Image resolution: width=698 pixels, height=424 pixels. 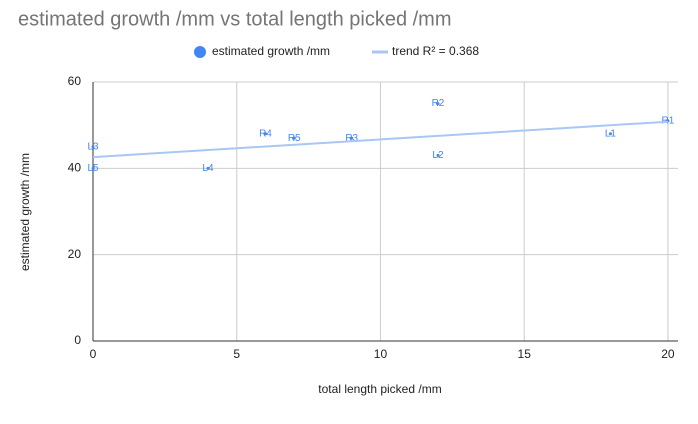 I want to click on point-label: R2, so click(x=438, y=103).